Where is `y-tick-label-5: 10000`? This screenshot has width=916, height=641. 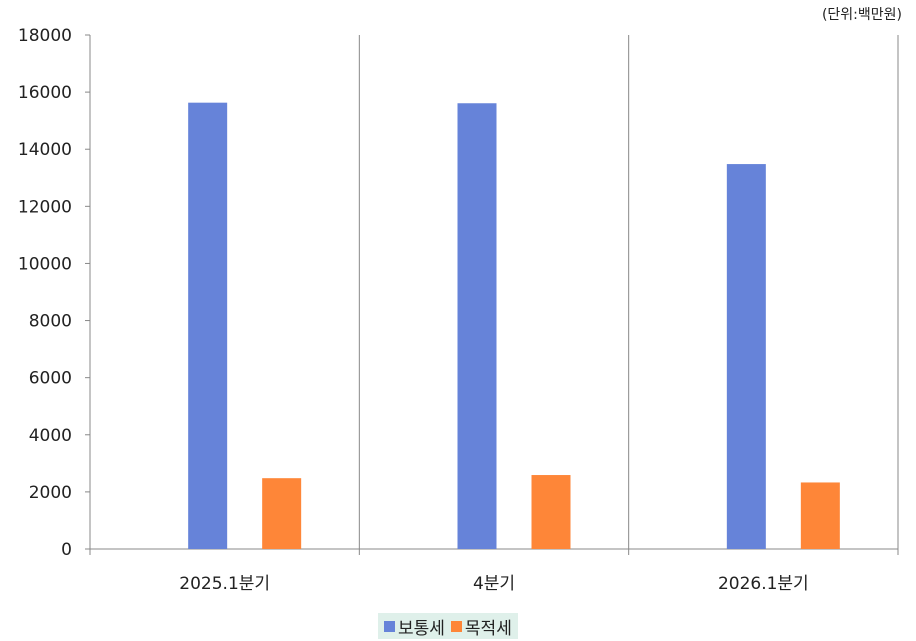
y-tick-label-5: 10000 is located at coordinates (45, 264).